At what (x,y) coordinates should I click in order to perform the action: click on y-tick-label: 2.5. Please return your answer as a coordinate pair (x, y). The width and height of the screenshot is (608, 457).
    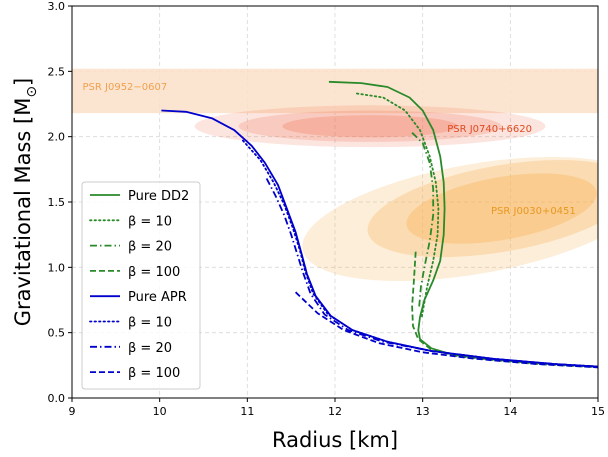
    Looking at the image, I should click on (57, 71).